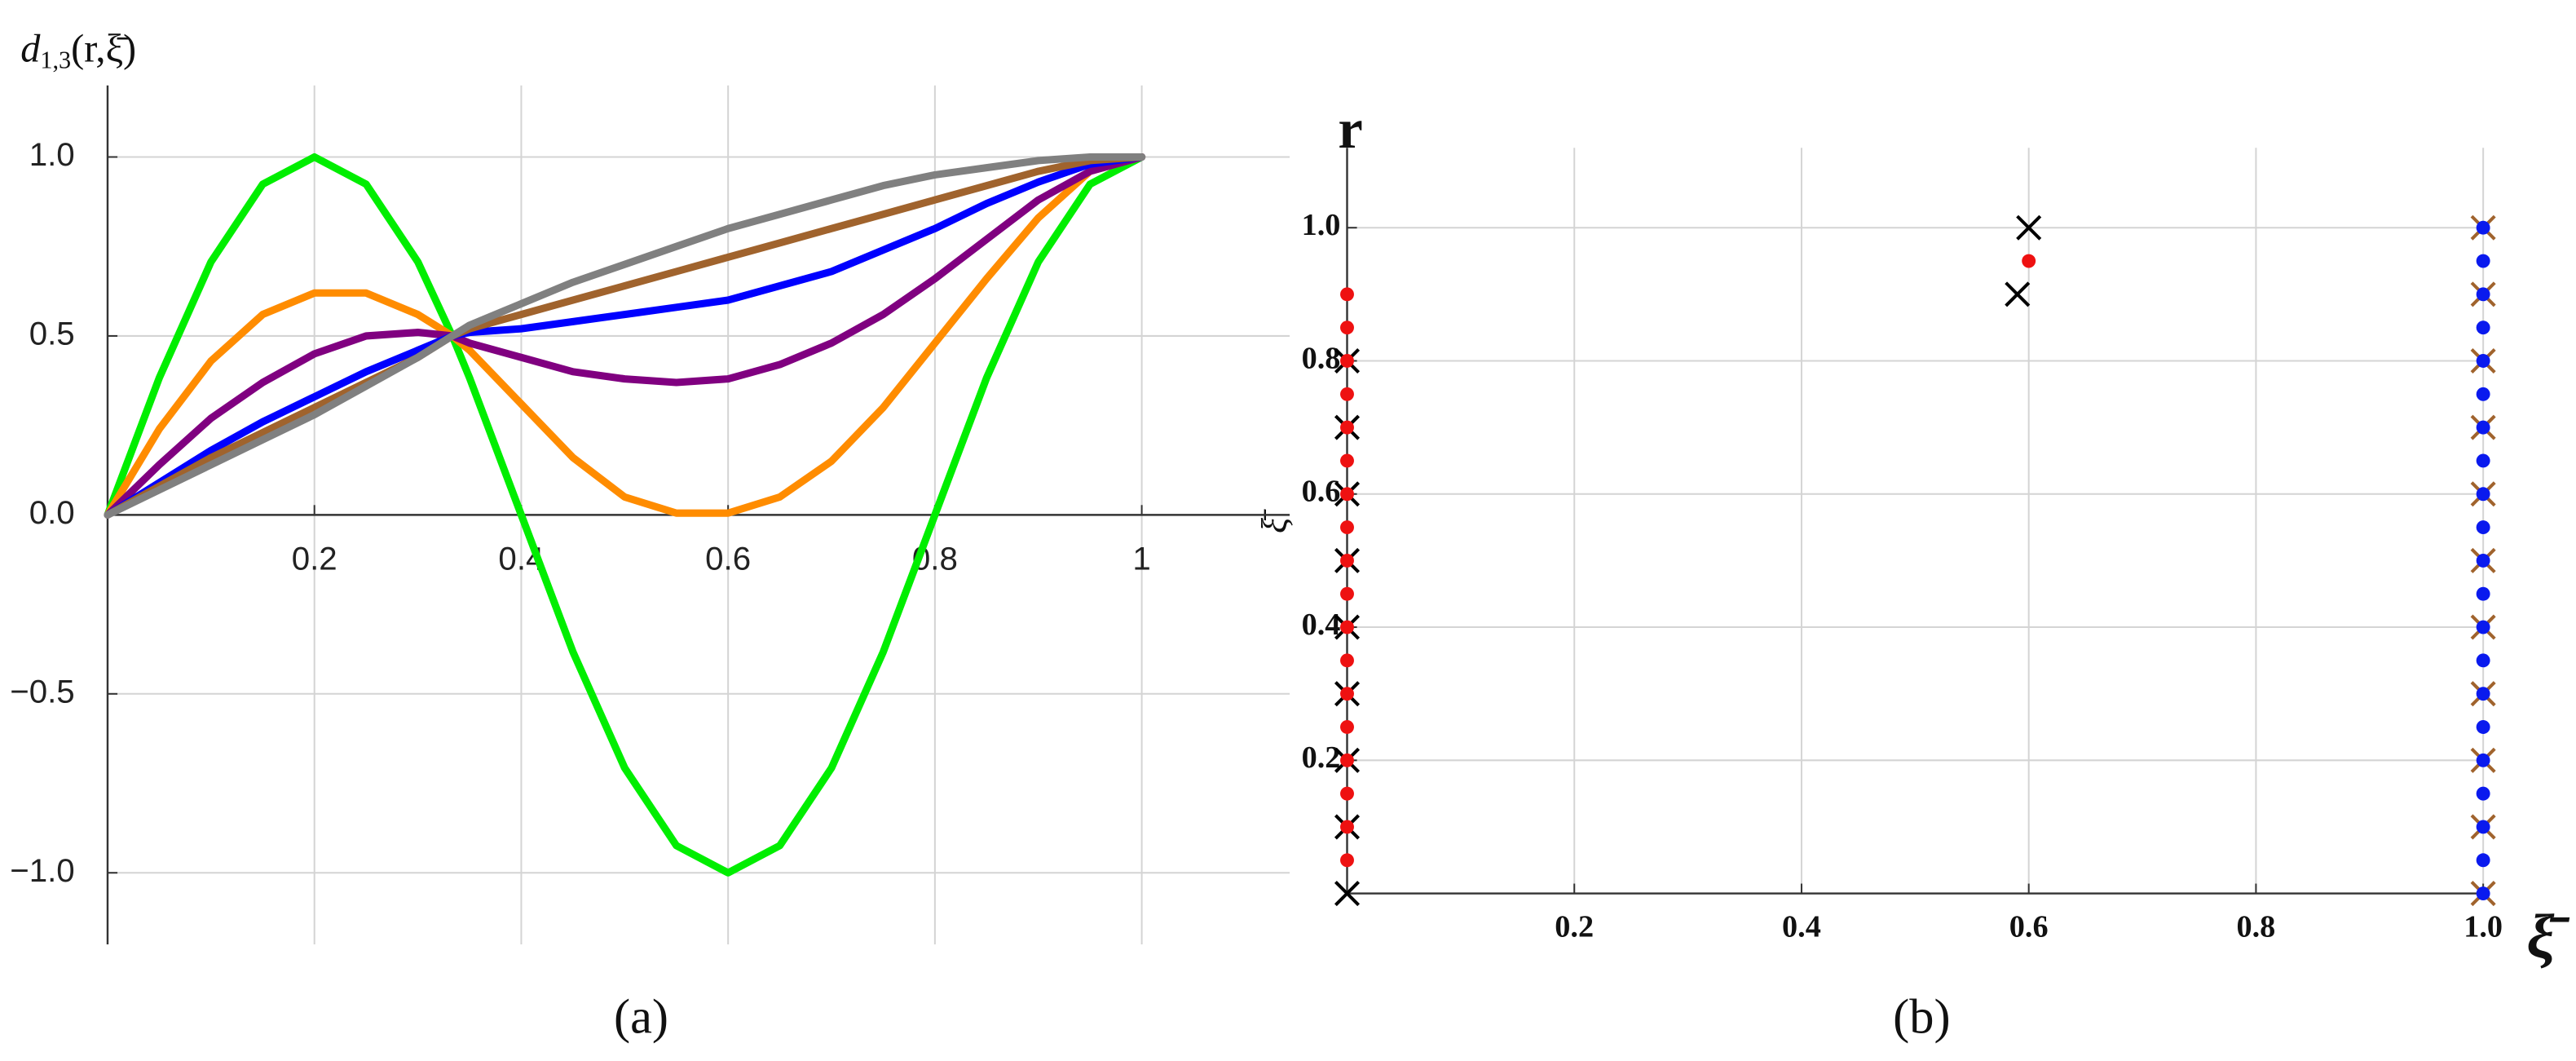 Image resolution: width=2576 pixels, height=1061 pixels. I want to click on y-label-rest: (r,ξ̄), so click(103, 49).